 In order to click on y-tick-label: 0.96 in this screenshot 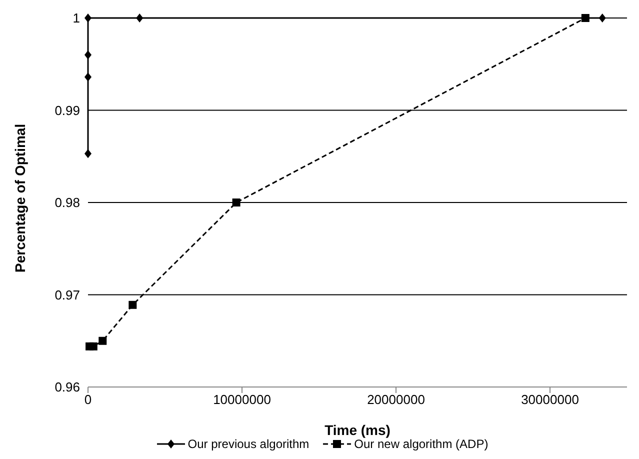, I will do `click(67, 387)`.